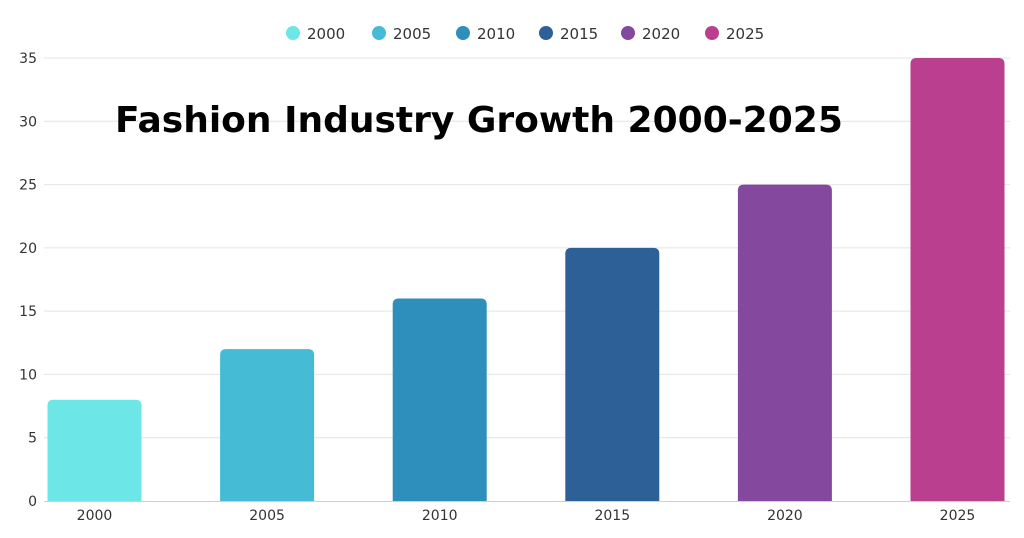 Image resolution: width=1024 pixels, height=538 pixels. What do you see at coordinates (661, 34) in the screenshot?
I see `legend-label: 2020` at bounding box center [661, 34].